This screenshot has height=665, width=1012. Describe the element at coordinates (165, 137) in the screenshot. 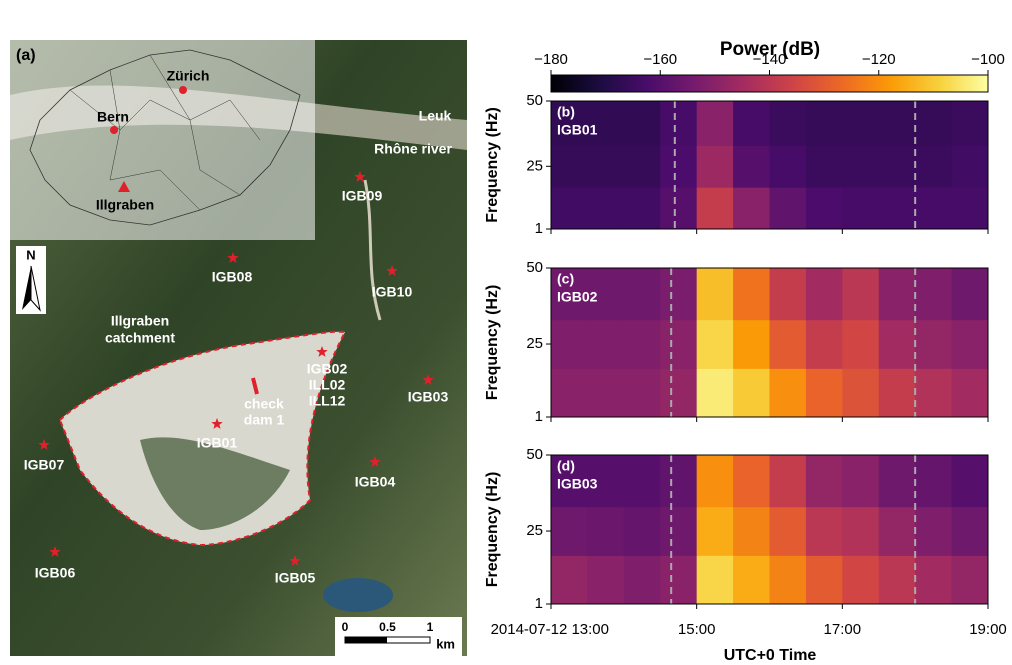

I see `switzerland-outline` at that location.